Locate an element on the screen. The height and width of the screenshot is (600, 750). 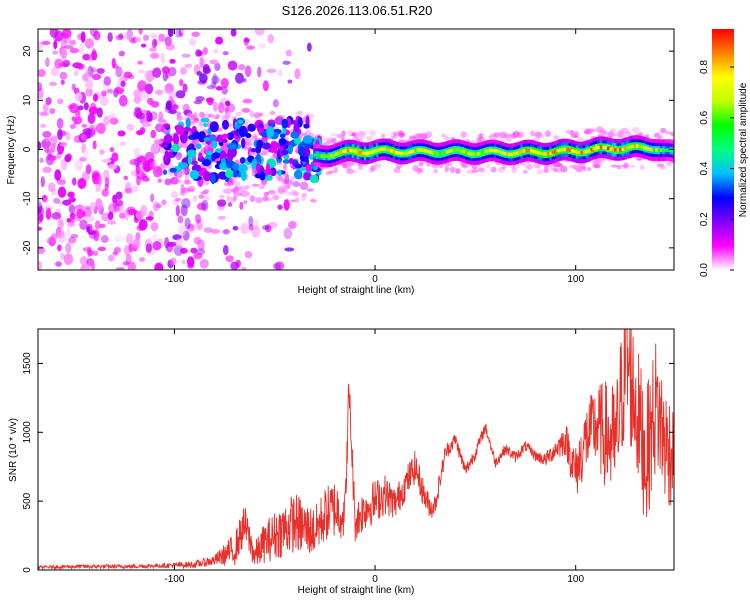
x-tick-label: 100 is located at coordinates (575, 579).